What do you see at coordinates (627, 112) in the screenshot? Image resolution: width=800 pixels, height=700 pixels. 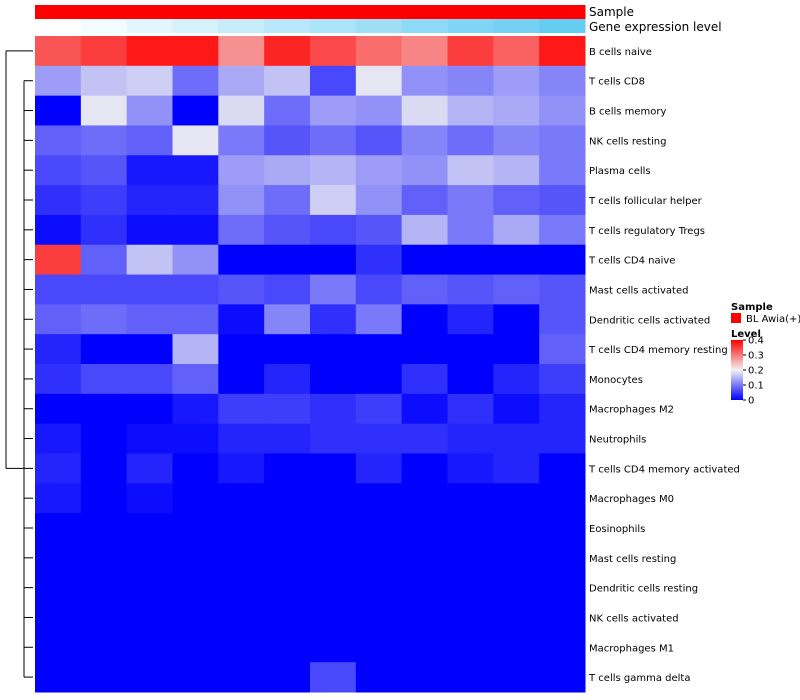 I see `row-label: B cells memory` at bounding box center [627, 112].